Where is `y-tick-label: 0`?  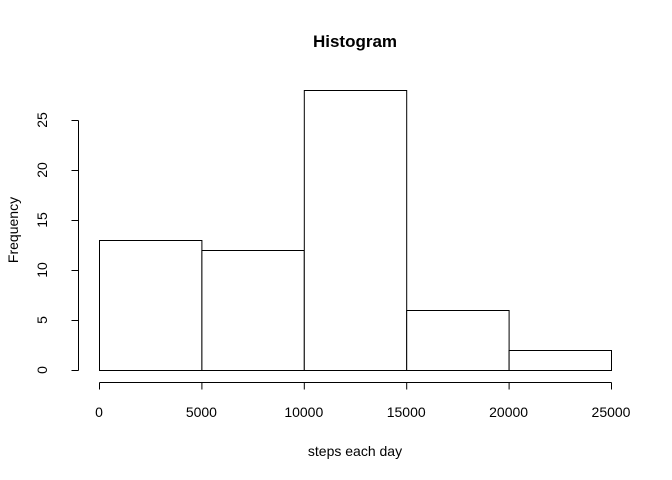
y-tick-label: 0 is located at coordinates (42, 370).